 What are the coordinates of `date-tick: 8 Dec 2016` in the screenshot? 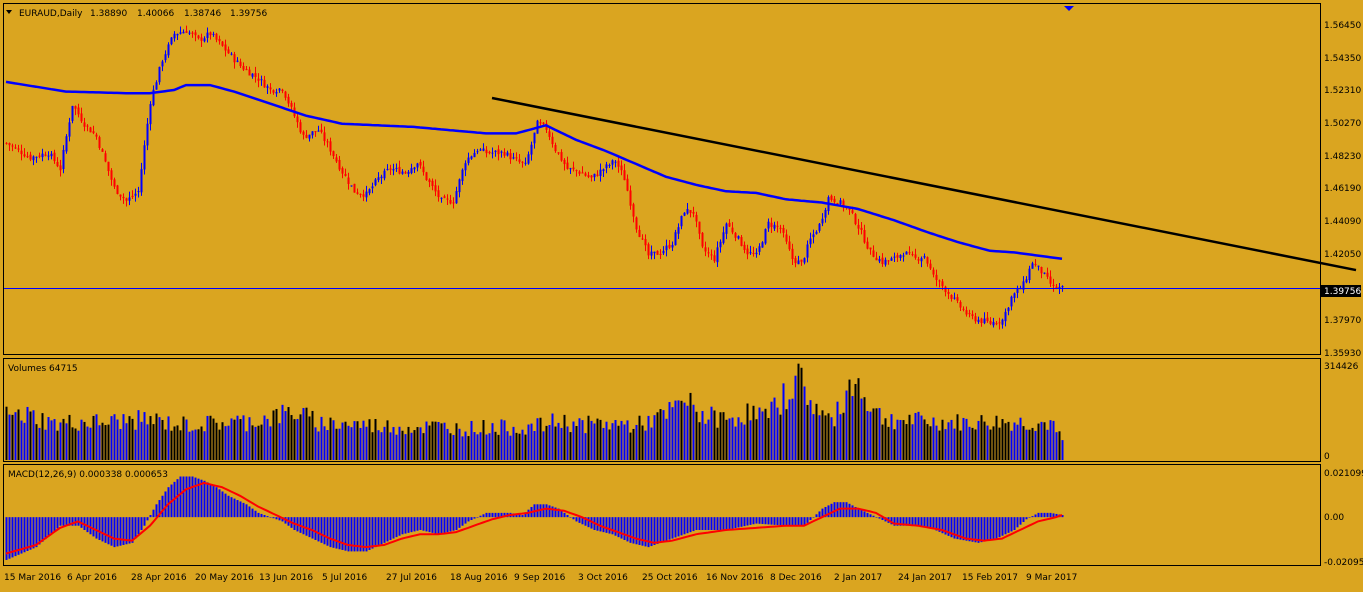 It's located at (796, 578).